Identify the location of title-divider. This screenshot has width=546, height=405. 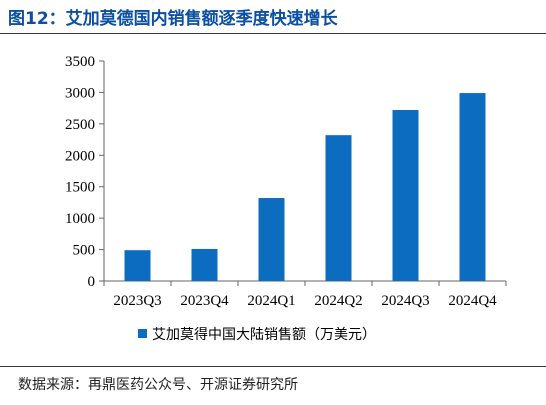
(273, 33).